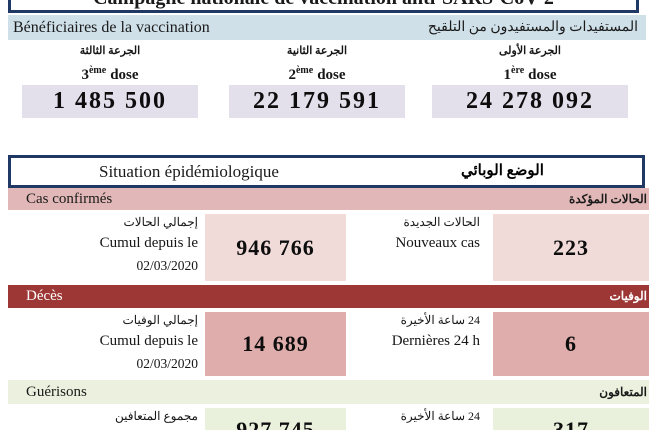 The image size is (649, 430). Describe the element at coordinates (44, 296) in the screenshot. I see `deaths-title-fr: Décès` at that location.